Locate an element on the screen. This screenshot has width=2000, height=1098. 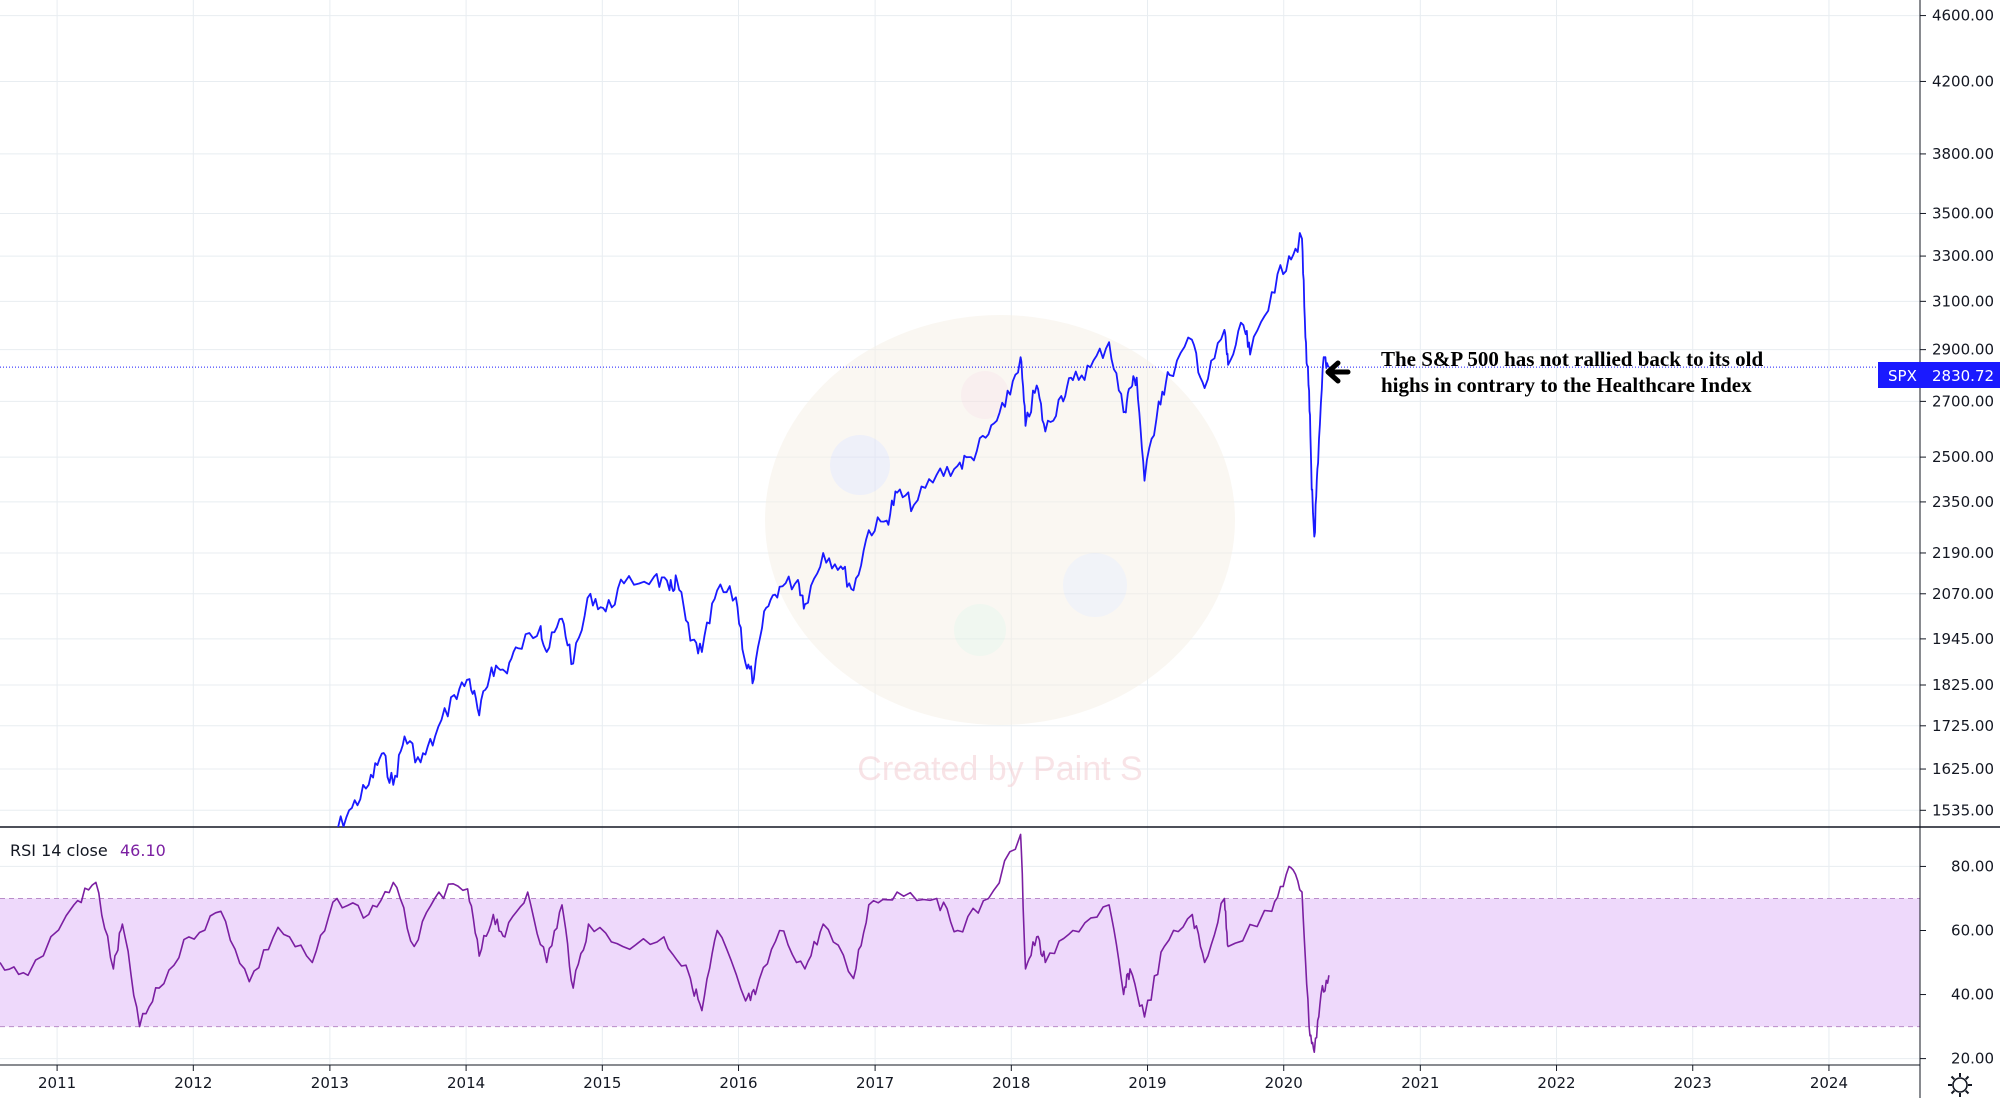
x-tick-label: 2016 is located at coordinates (738, 1083).